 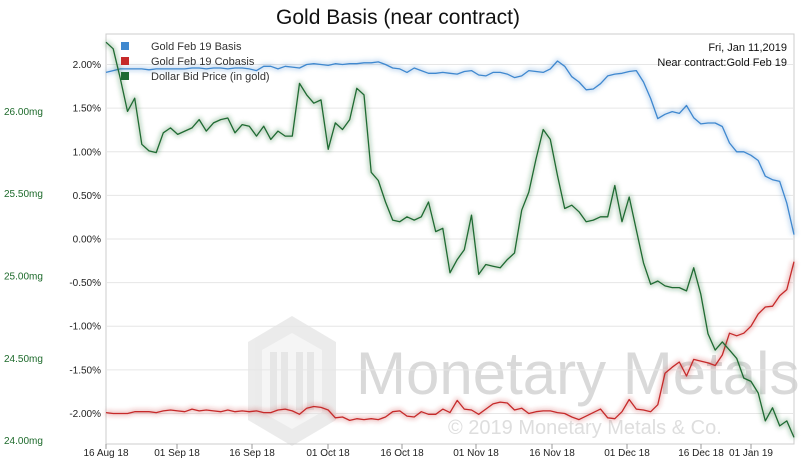 I want to click on left-tick-label: 26.00mg, so click(x=23, y=112).